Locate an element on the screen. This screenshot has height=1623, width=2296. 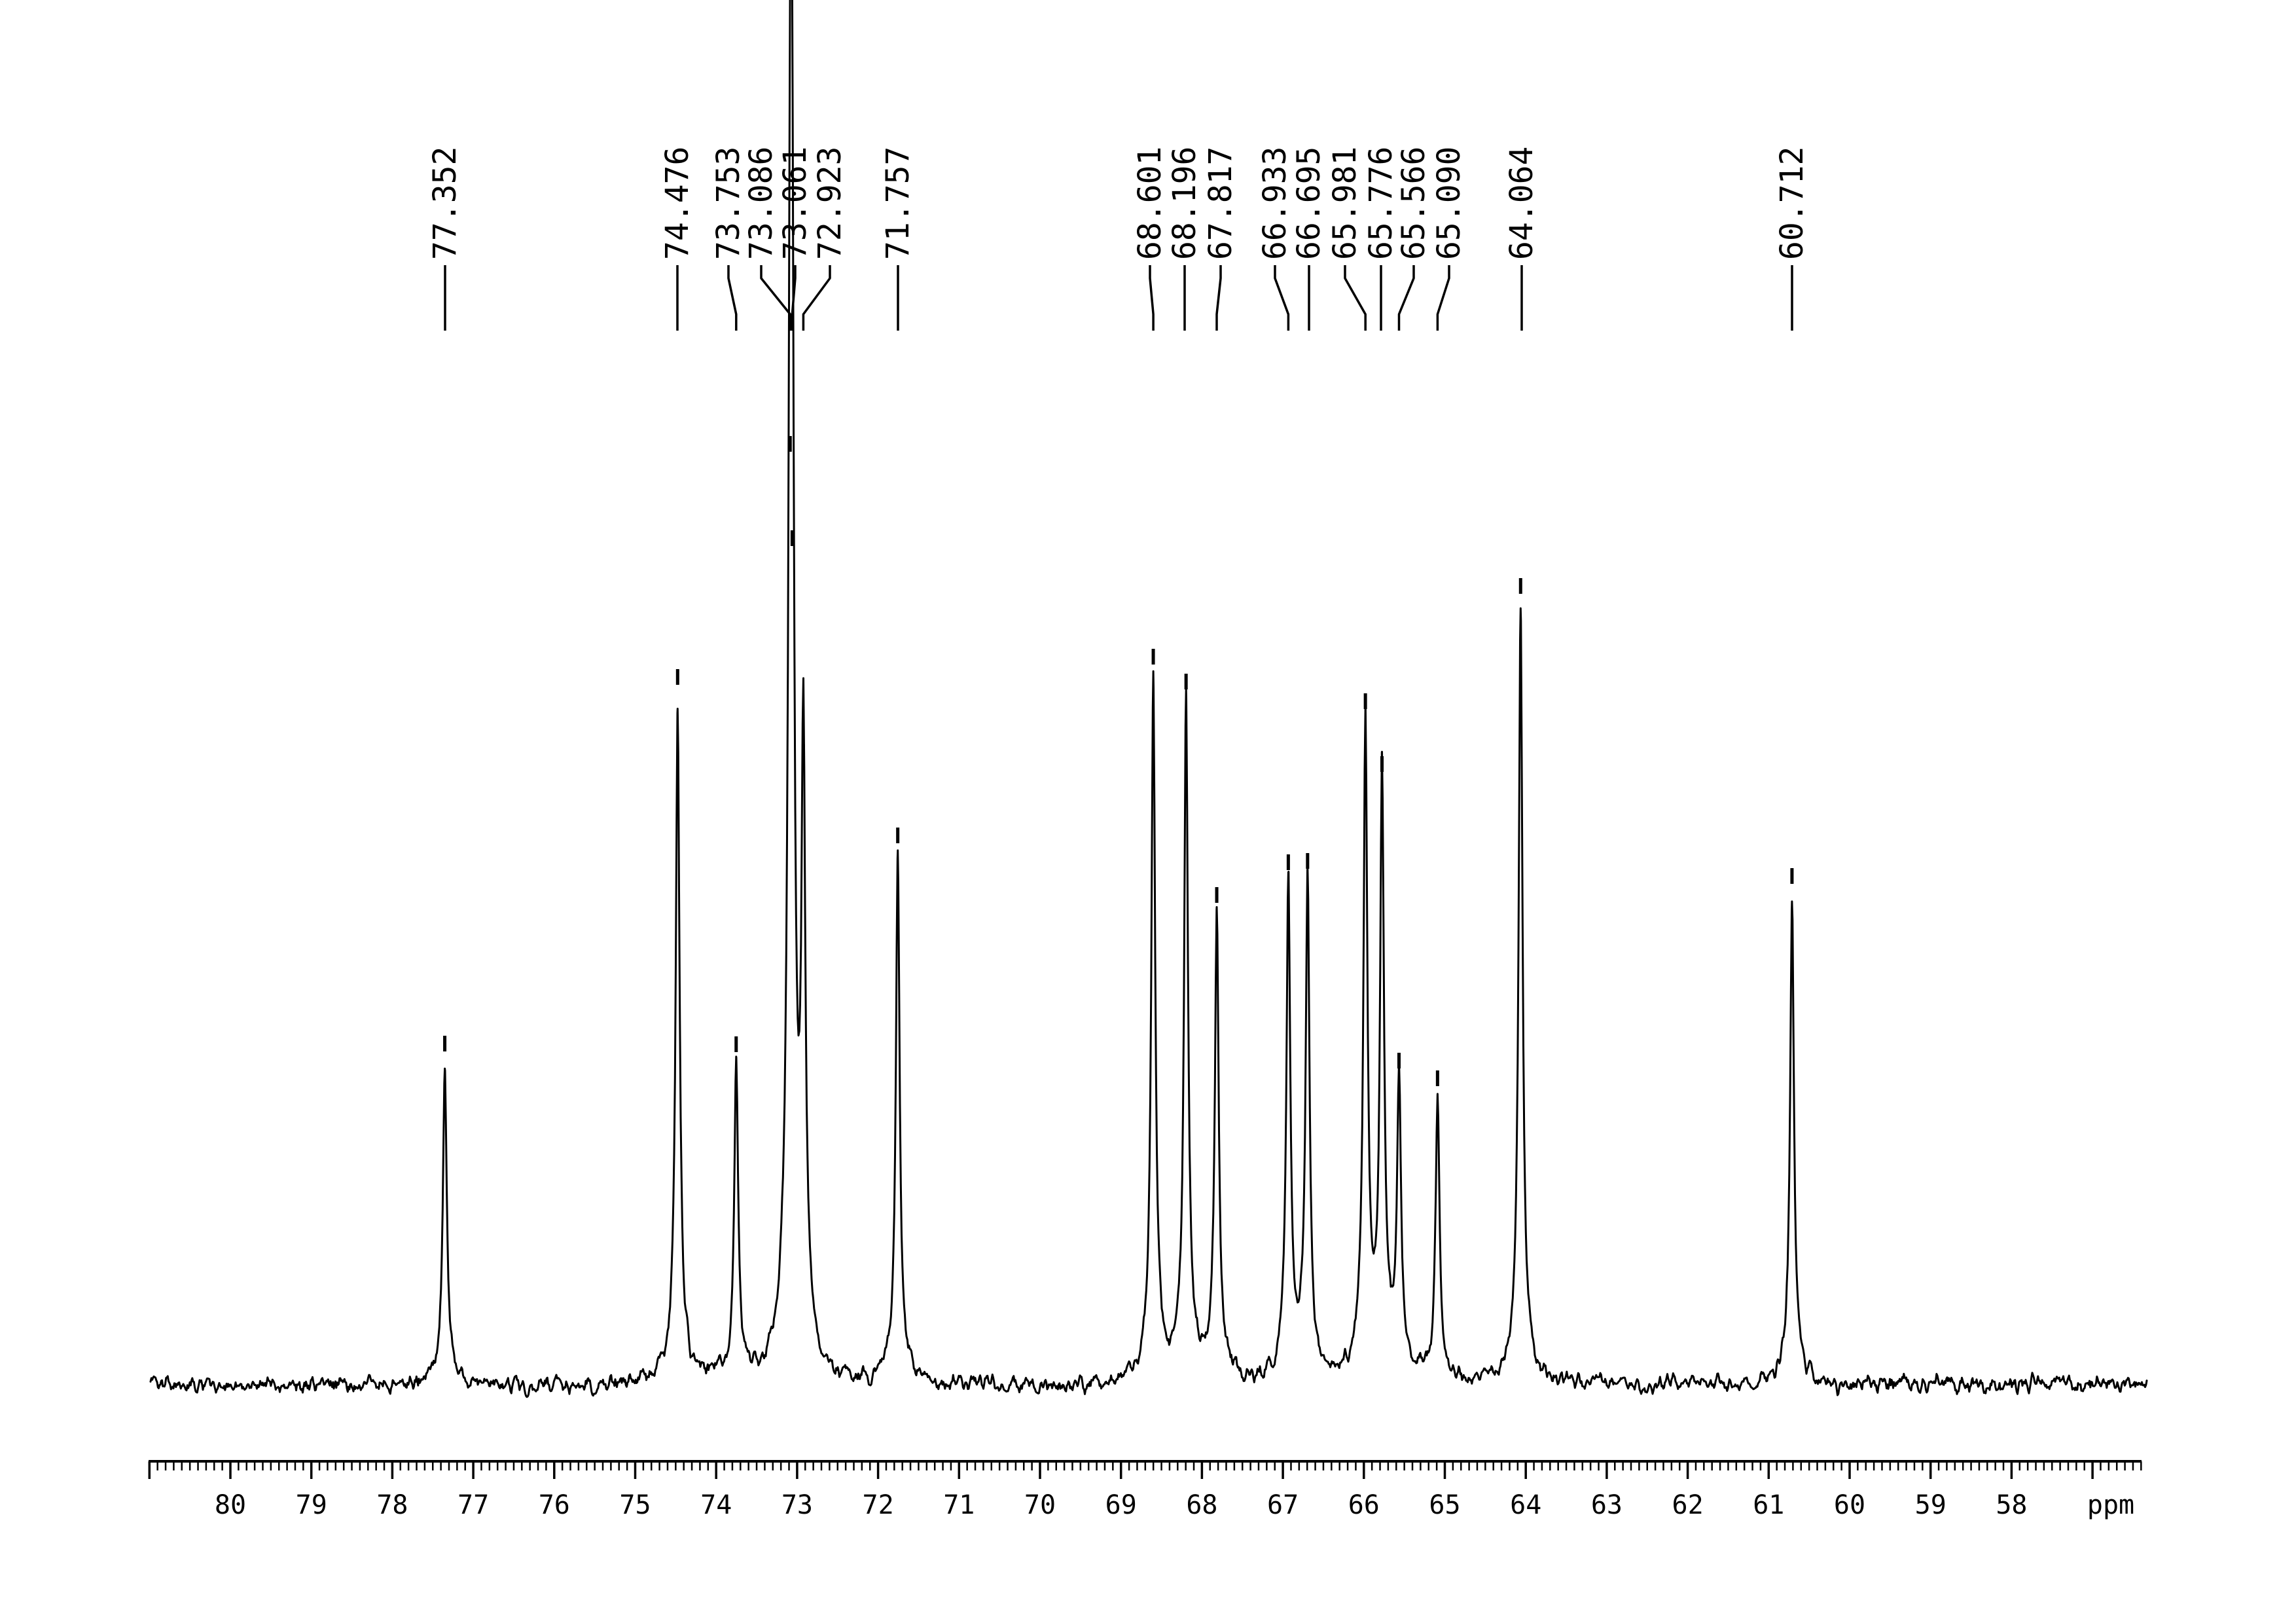
peak-label: 73.086 is located at coordinates (761, 203).